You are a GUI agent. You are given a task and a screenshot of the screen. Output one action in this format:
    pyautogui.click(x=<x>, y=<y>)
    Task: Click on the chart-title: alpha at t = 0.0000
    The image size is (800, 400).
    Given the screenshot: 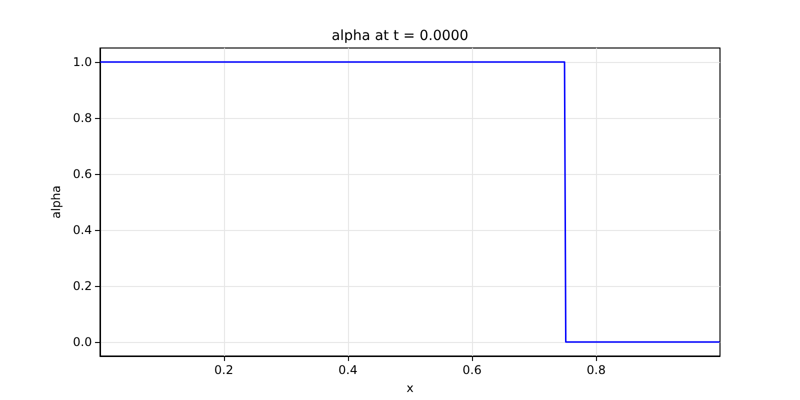 What is the action you would take?
    pyautogui.click(x=400, y=36)
    